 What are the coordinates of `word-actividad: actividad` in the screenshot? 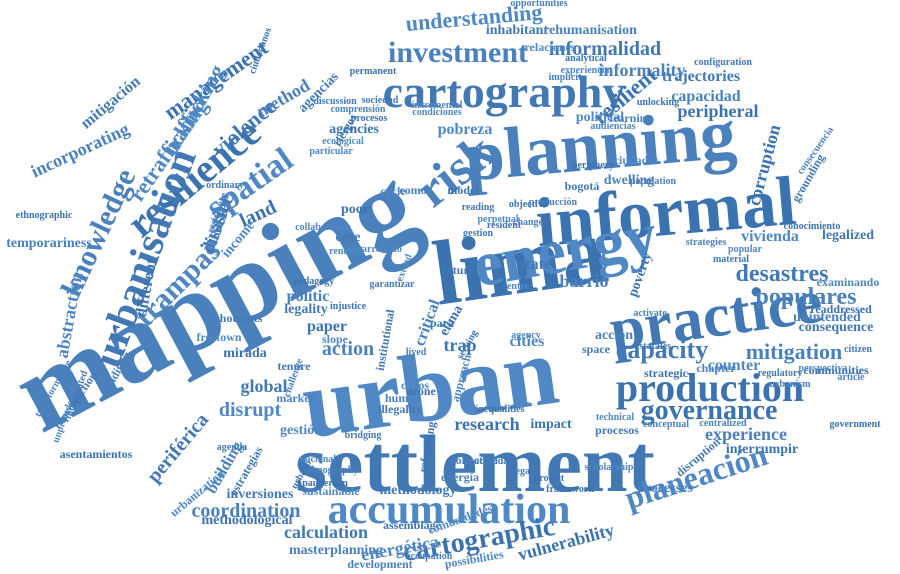 It's located at (494, 461).